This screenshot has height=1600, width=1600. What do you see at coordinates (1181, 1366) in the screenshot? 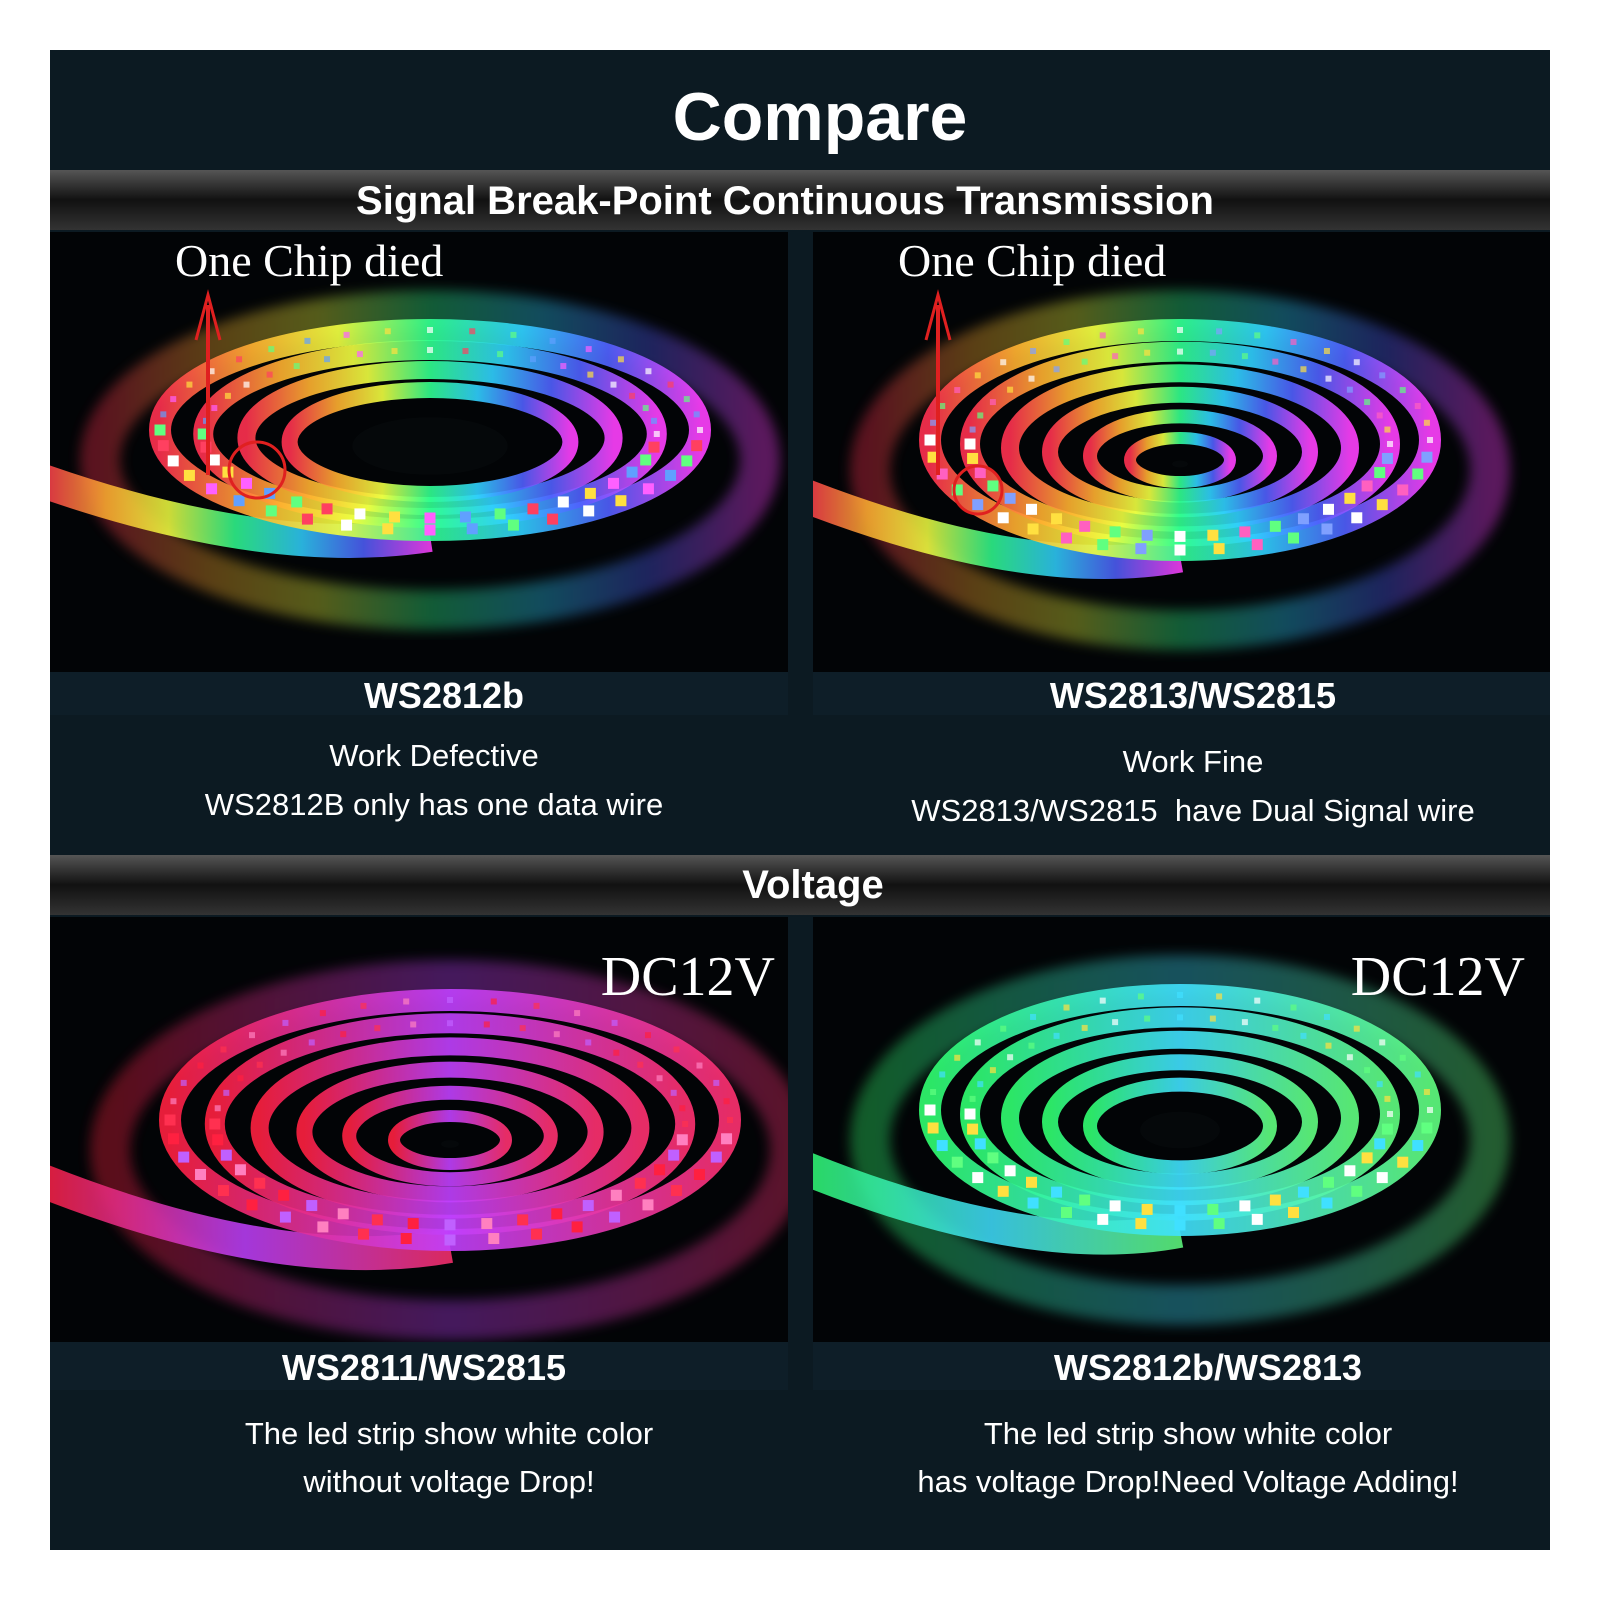
I see `label-band` at bounding box center [1181, 1366].